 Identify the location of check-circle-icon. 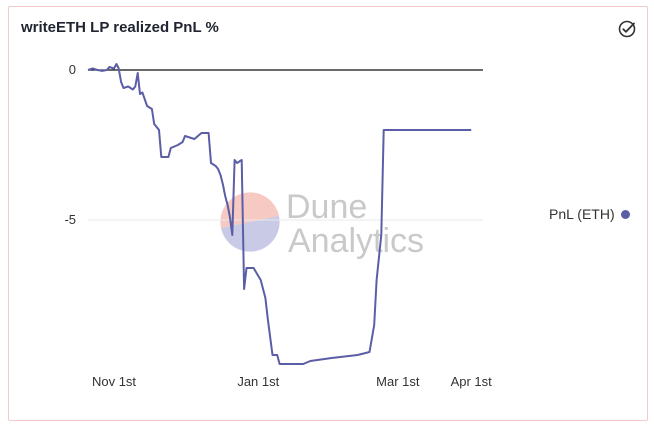
(627, 29).